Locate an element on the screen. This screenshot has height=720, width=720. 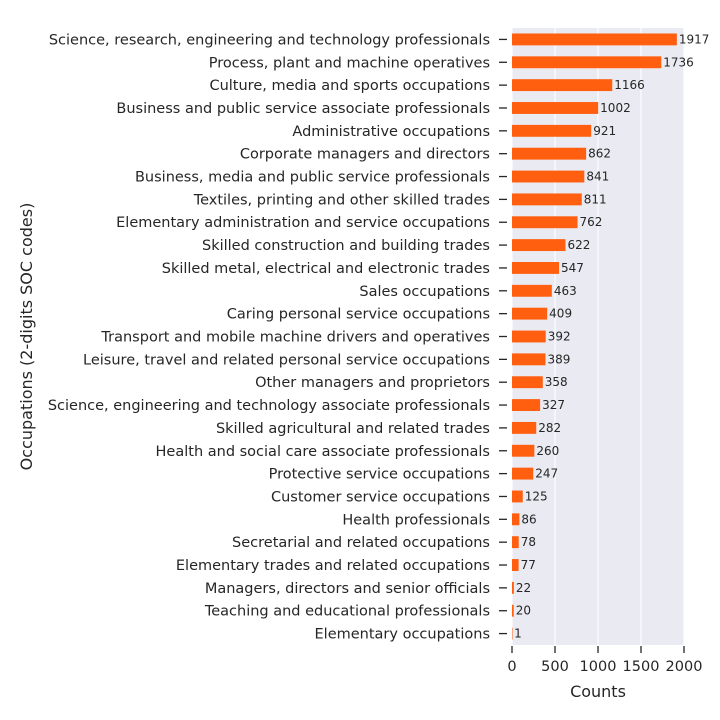
category-label: Corporate managers and directors is located at coordinates (365, 155).